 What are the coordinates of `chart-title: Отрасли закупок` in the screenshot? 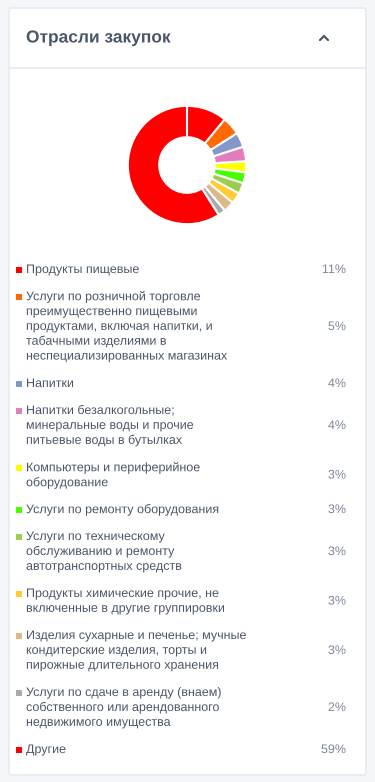 It's located at (98, 38).